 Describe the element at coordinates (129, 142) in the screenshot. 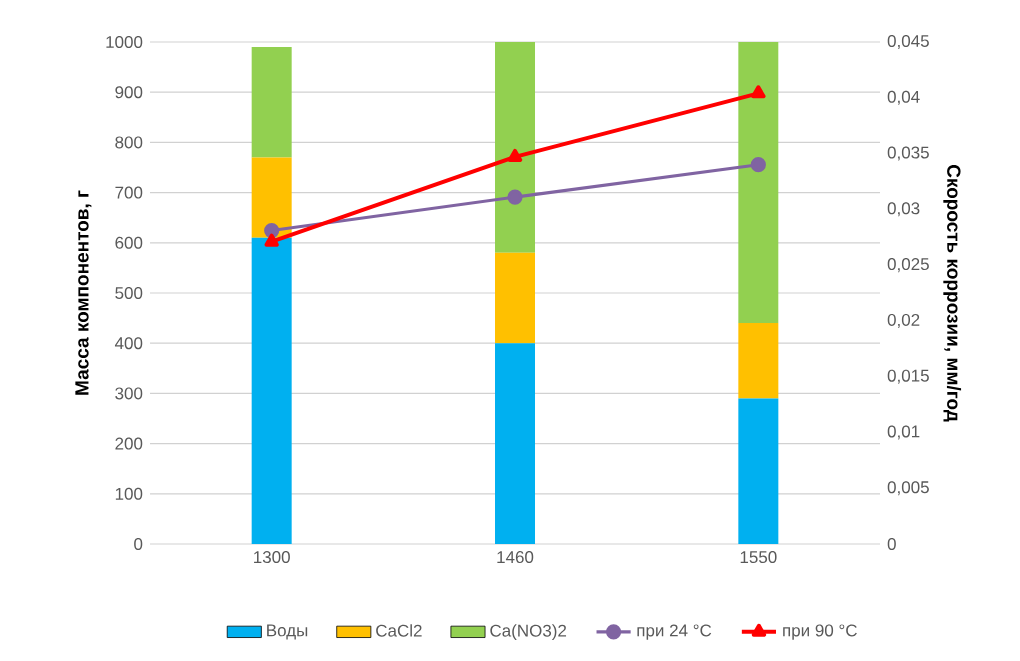

I see `y-tick-label: 800` at that location.